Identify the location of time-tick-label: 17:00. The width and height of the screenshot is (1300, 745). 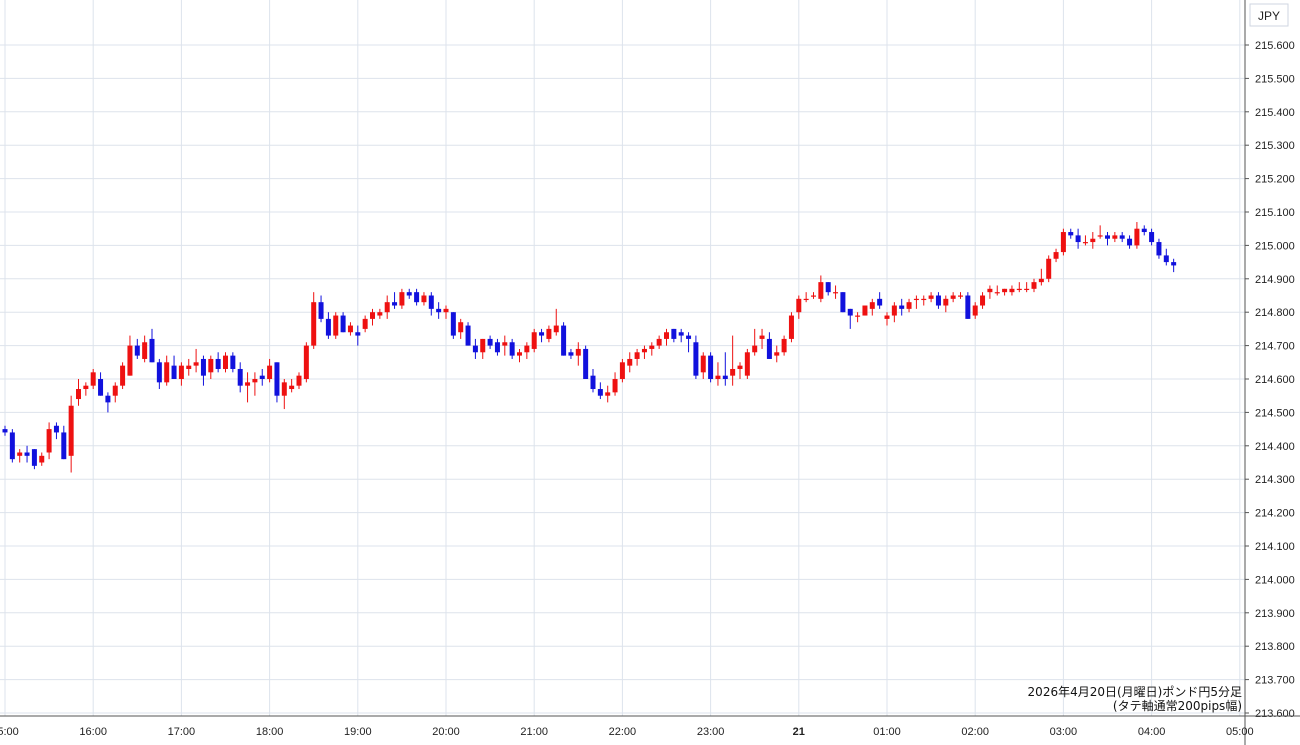
(182, 732).